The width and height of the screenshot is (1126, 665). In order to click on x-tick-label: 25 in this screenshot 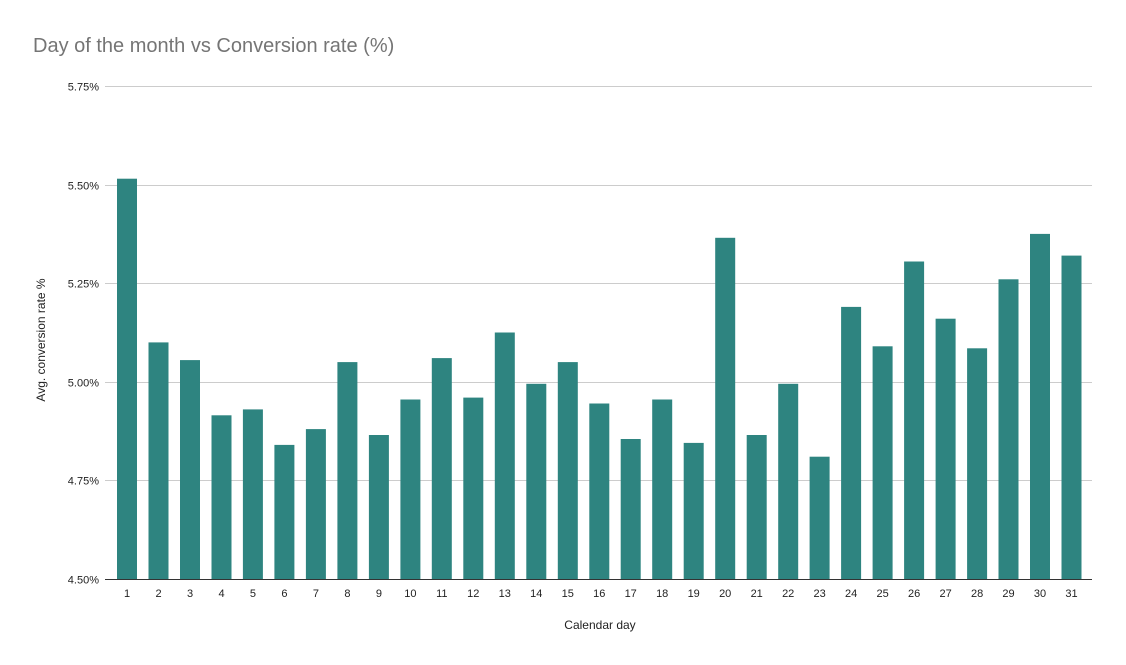, I will do `click(882, 594)`.